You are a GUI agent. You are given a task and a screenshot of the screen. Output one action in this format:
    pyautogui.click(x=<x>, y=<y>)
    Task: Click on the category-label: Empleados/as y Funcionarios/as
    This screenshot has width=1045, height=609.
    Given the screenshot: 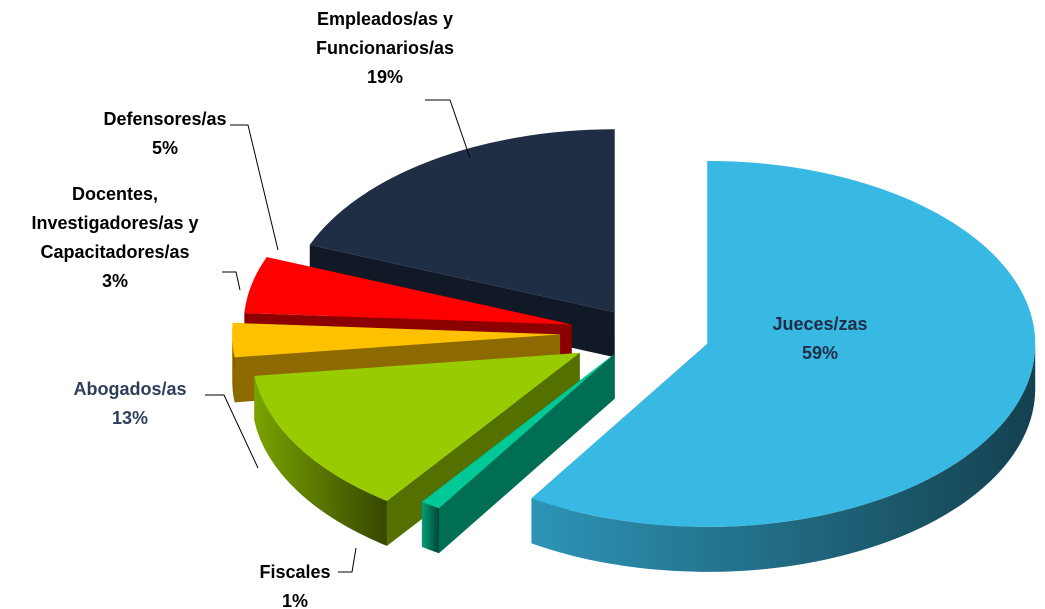 What is the action you would take?
    pyautogui.click(x=385, y=33)
    